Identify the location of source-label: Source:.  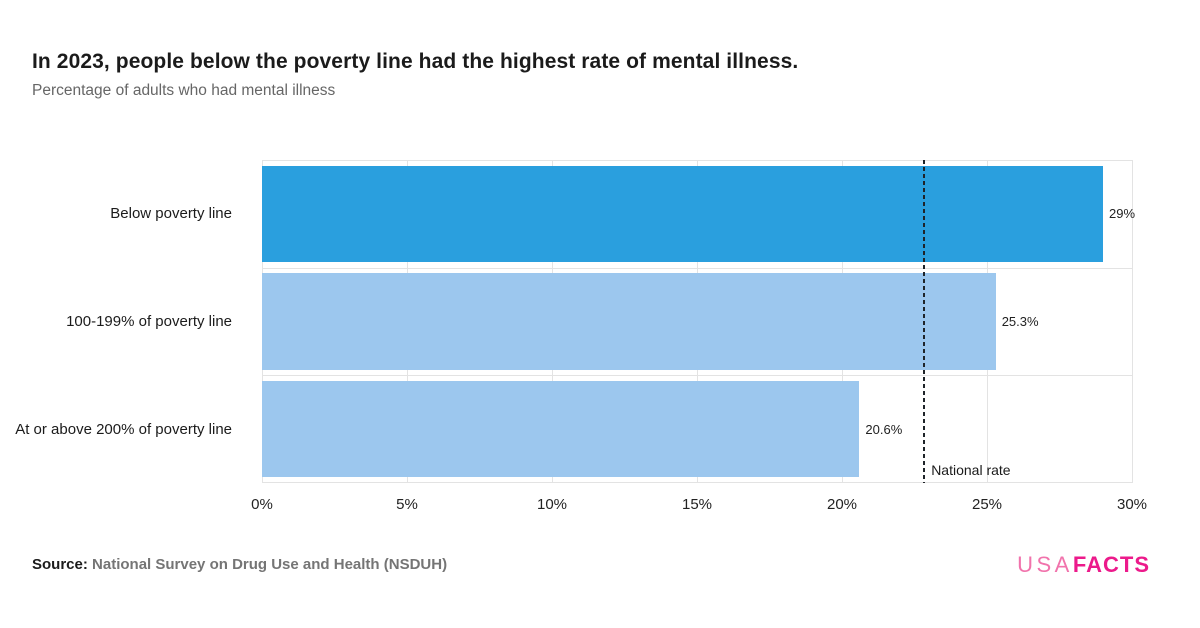
(60, 564).